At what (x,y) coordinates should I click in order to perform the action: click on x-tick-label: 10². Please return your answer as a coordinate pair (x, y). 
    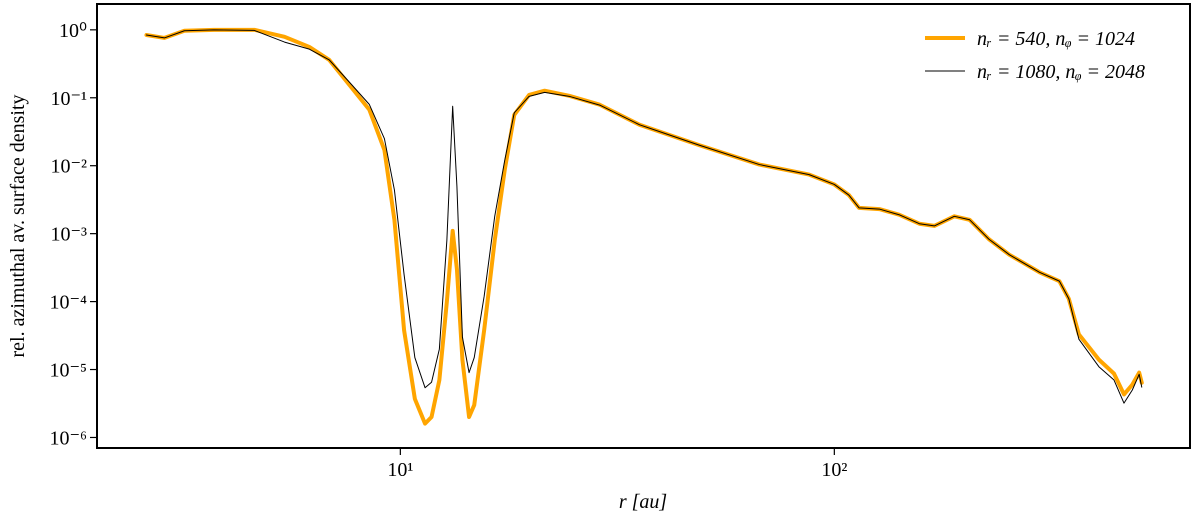
    Looking at the image, I should click on (834, 470).